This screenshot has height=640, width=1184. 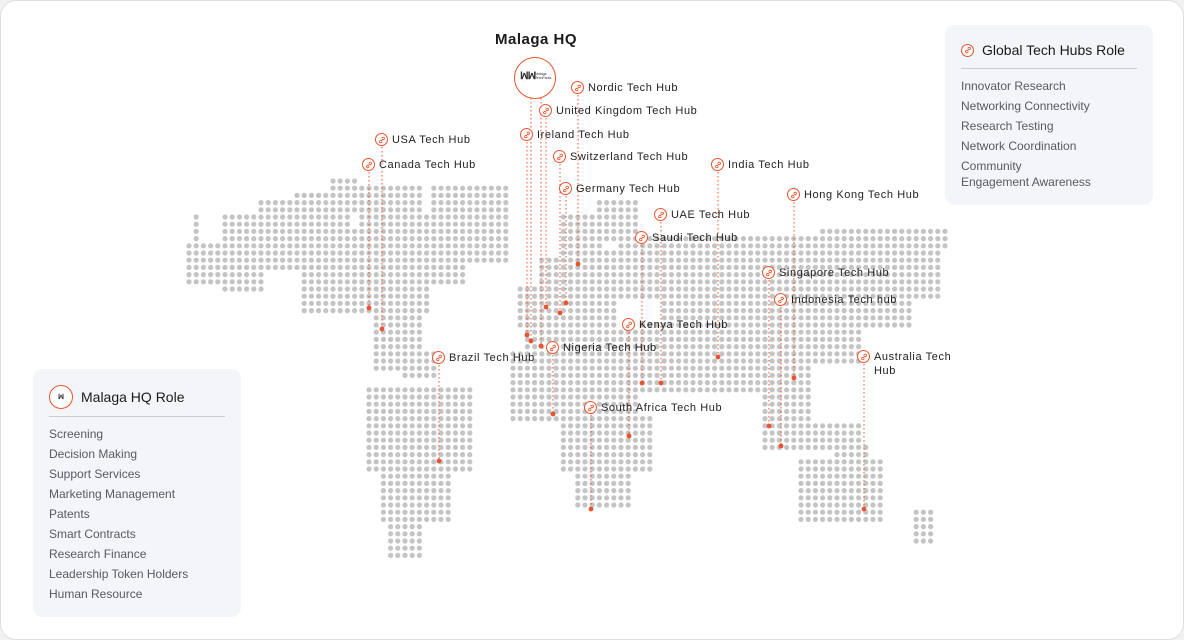 I want to click on hub-marker-germany: Germany Tech Hub, so click(x=619, y=188).